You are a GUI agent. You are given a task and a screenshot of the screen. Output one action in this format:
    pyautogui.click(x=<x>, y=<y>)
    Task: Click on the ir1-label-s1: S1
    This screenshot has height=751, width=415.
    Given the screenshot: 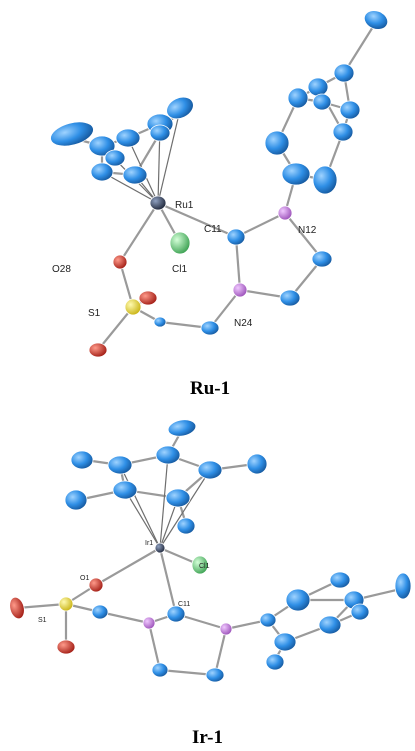 What is the action you would take?
    pyautogui.click(x=42, y=620)
    